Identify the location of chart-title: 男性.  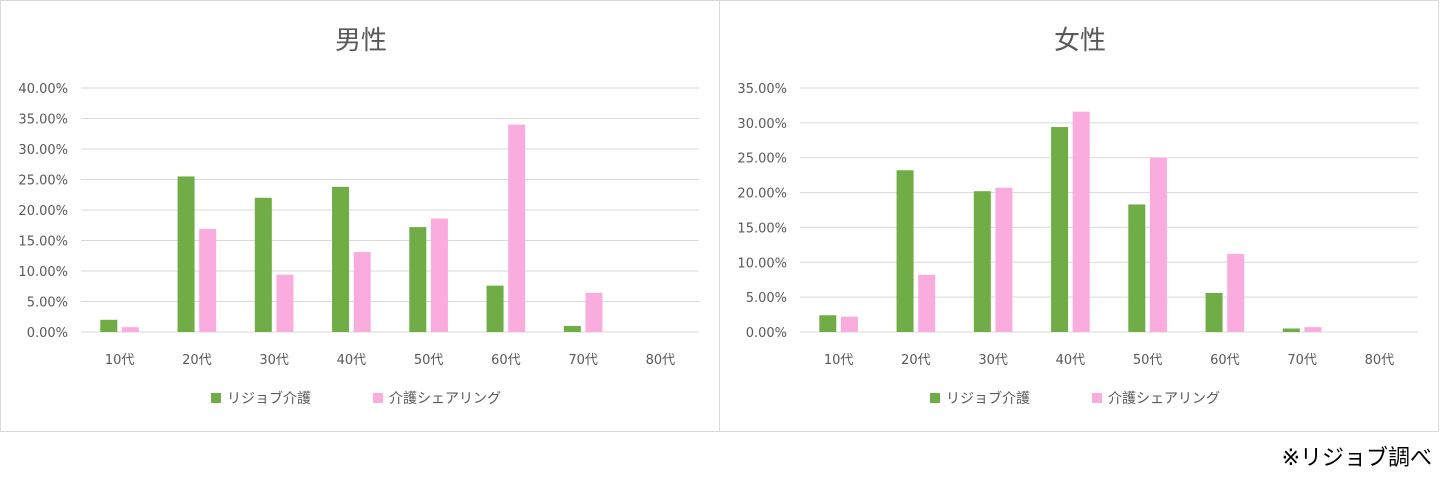
(361, 41).